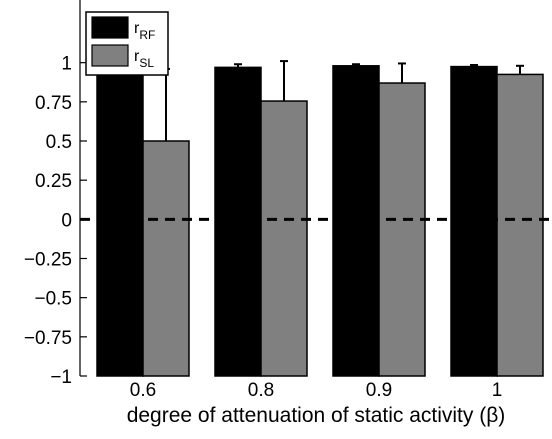  I want to click on bar-sl-0.9, so click(402, 229).